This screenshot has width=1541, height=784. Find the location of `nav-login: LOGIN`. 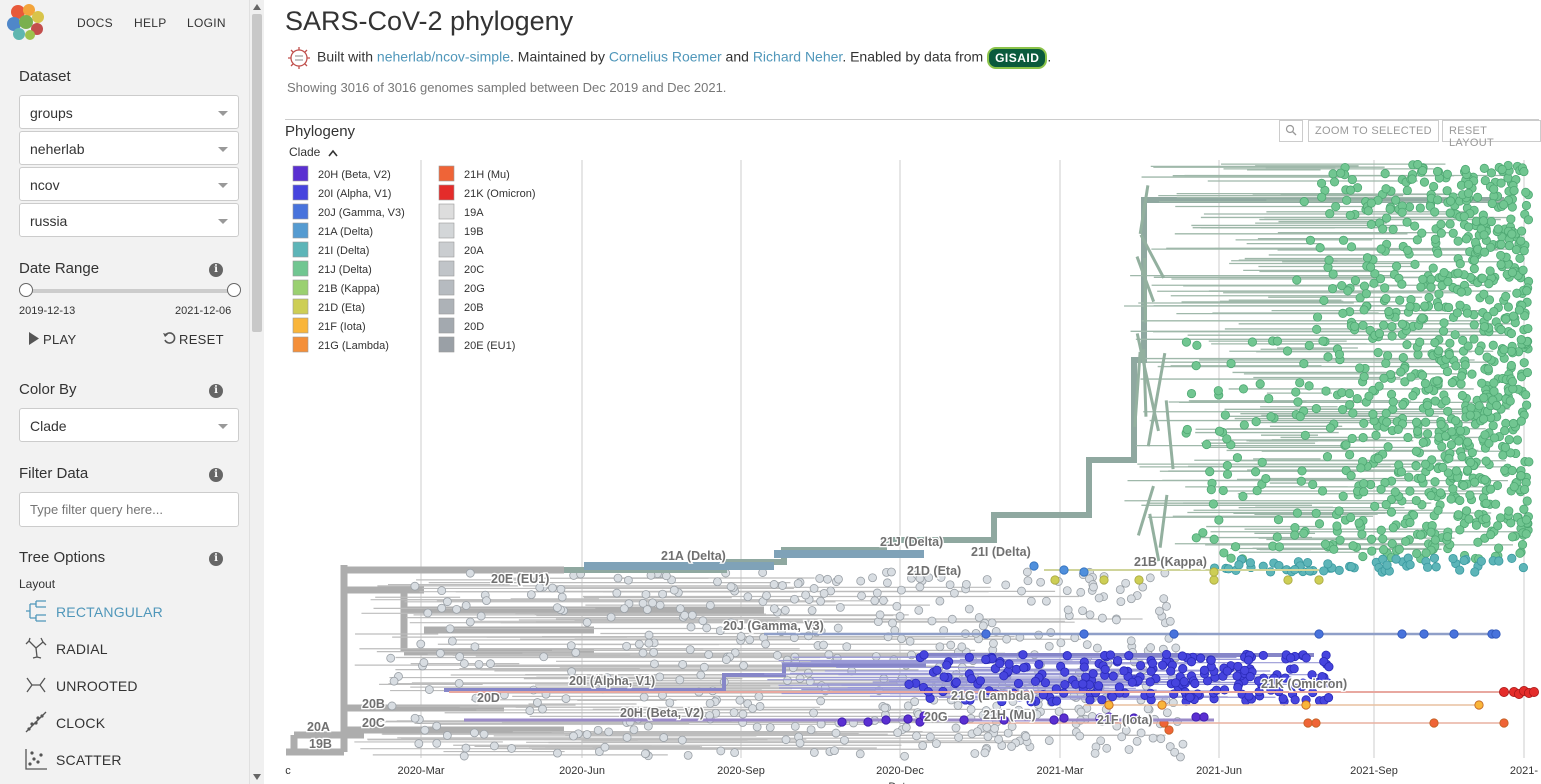

nav-login: LOGIN is located at coordinates (206, 23).